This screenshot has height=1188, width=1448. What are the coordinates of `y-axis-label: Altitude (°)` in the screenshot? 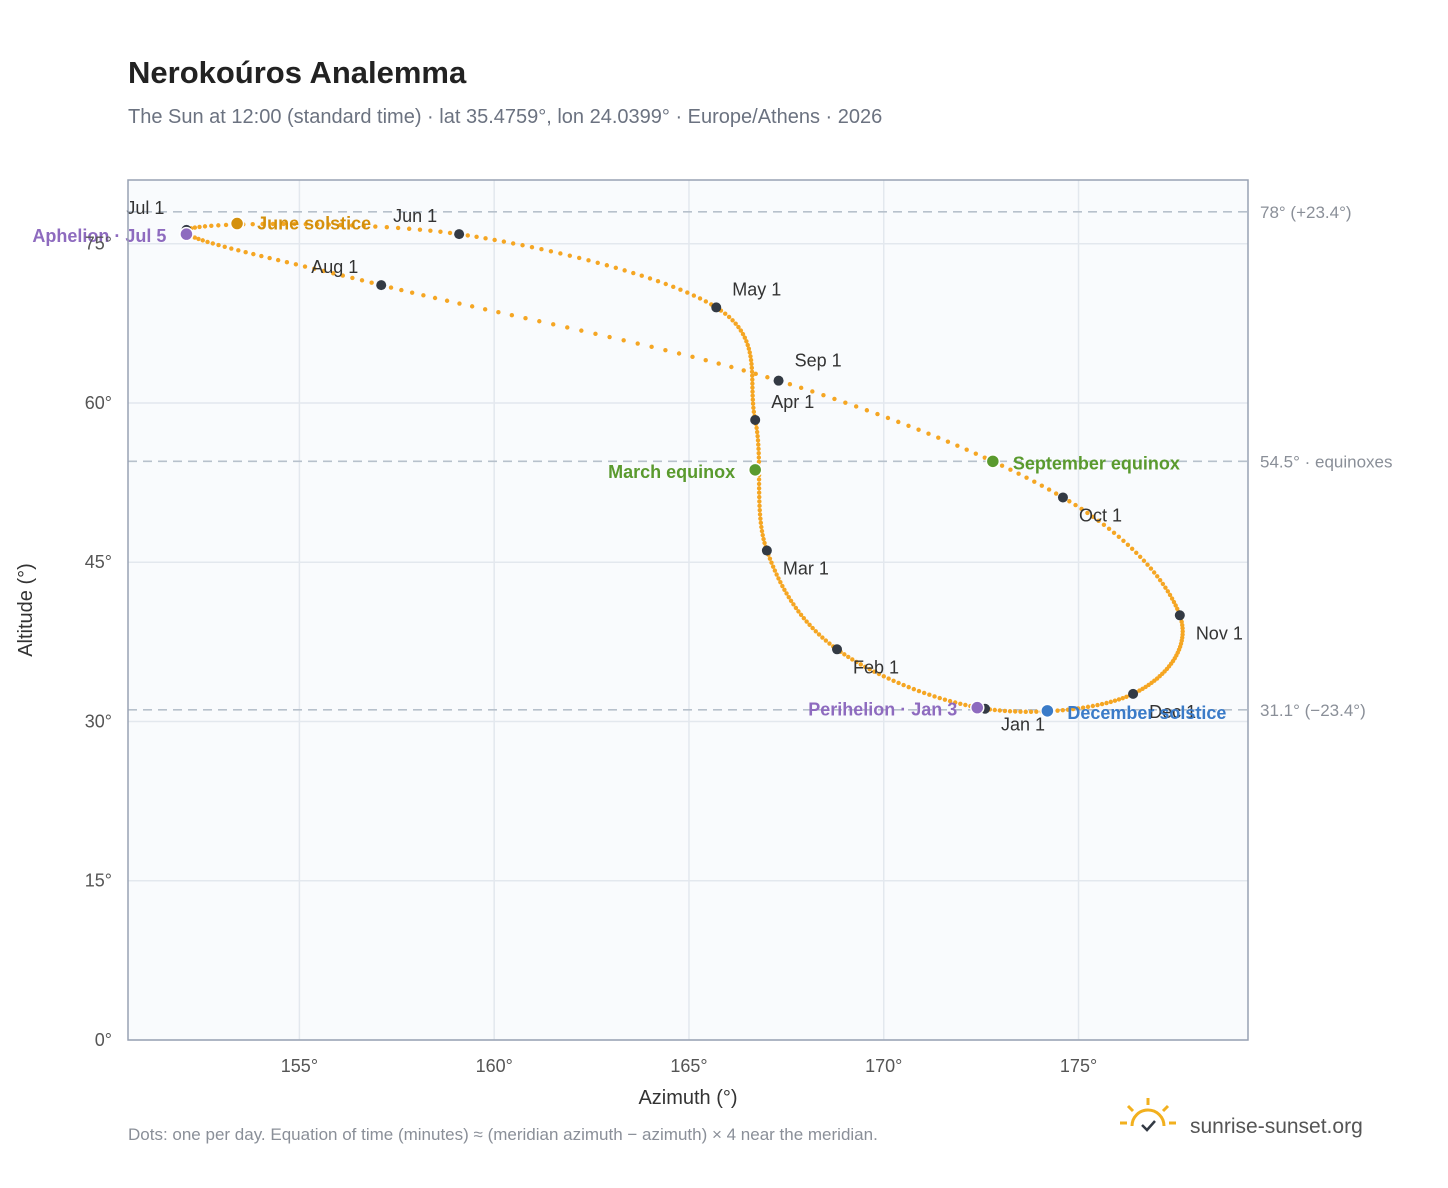 It's located at (26, 610).